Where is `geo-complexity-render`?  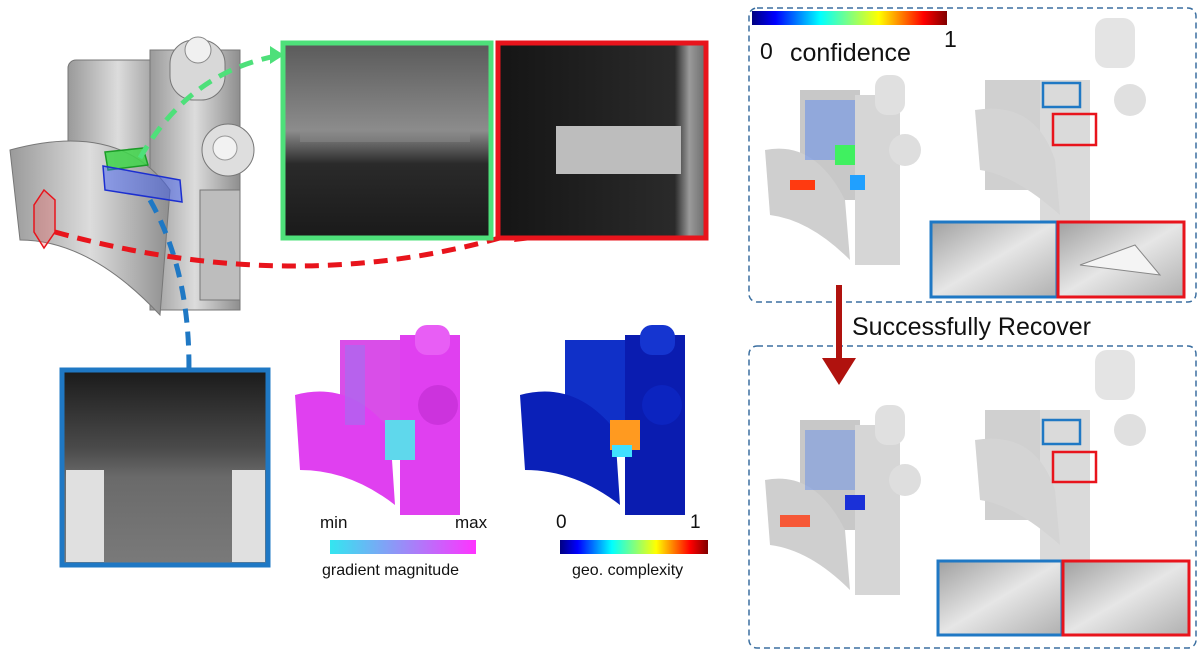 geo-complexity-render is located at coordinates (602, 420).